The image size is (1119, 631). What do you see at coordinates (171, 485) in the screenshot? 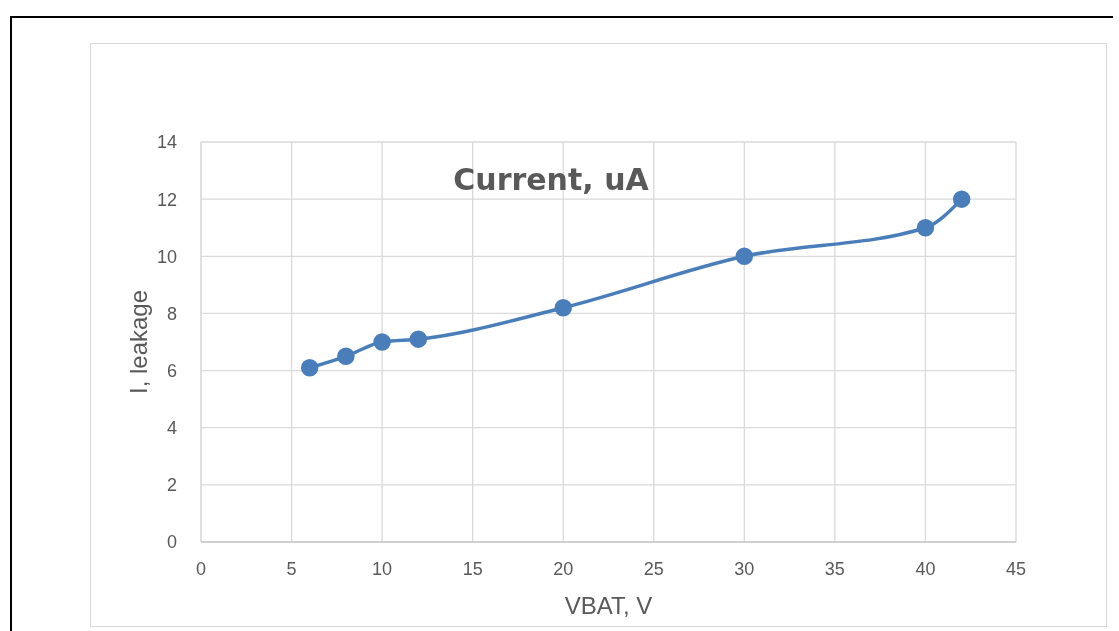
I see `y-tick-label: 2` at bounding box center [171, 485].